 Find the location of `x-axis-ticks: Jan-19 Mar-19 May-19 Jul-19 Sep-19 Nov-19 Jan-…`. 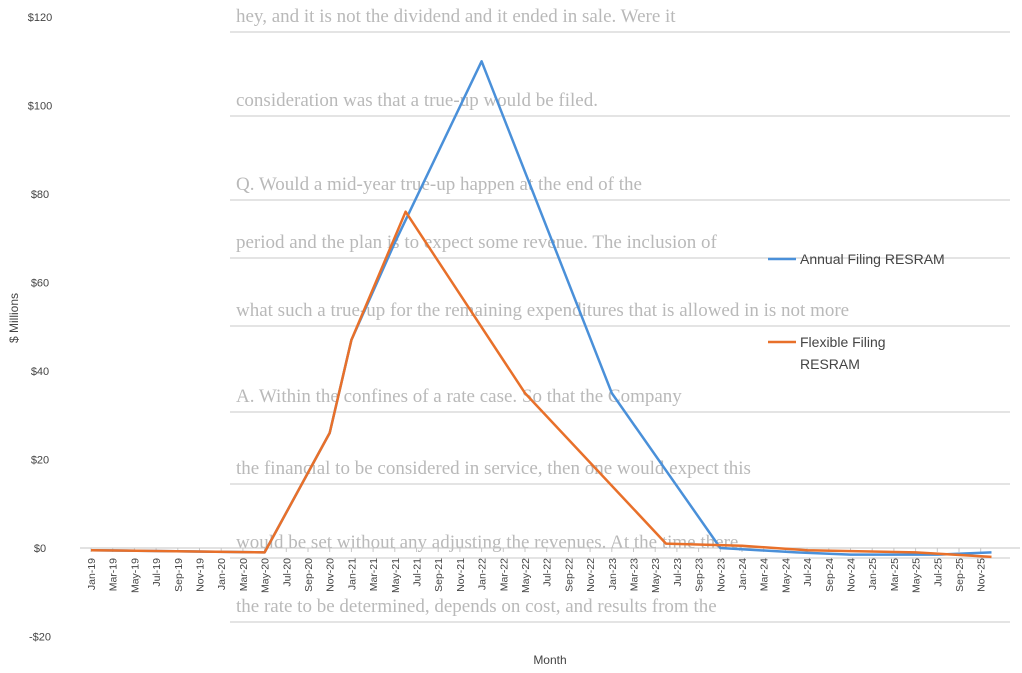

x-axis-ticks: Jan-19 Mar-19 May-19 Jul-19 Sep-19 Nov-19 Jan-… is located at coordinates (537, 570).